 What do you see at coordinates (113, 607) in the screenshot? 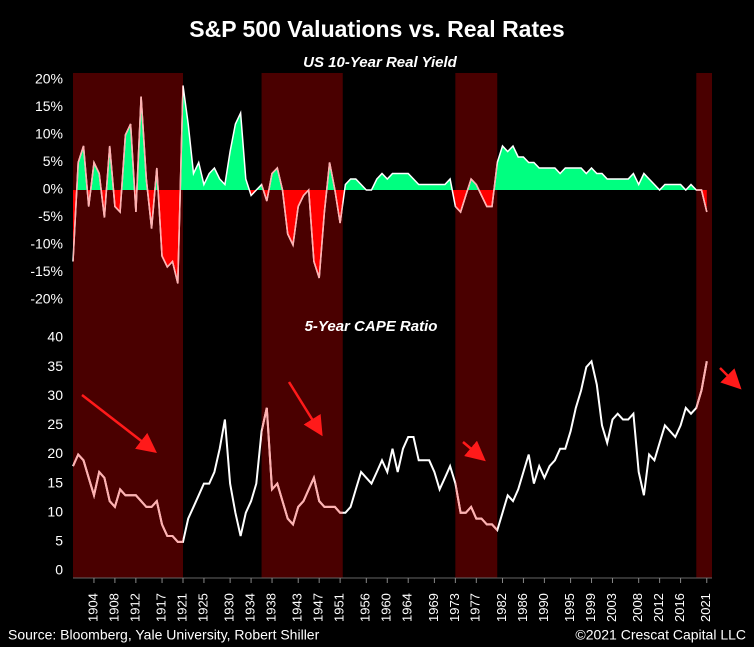
I see `x-tick-label: 1908` at bounding box center [113, 607].